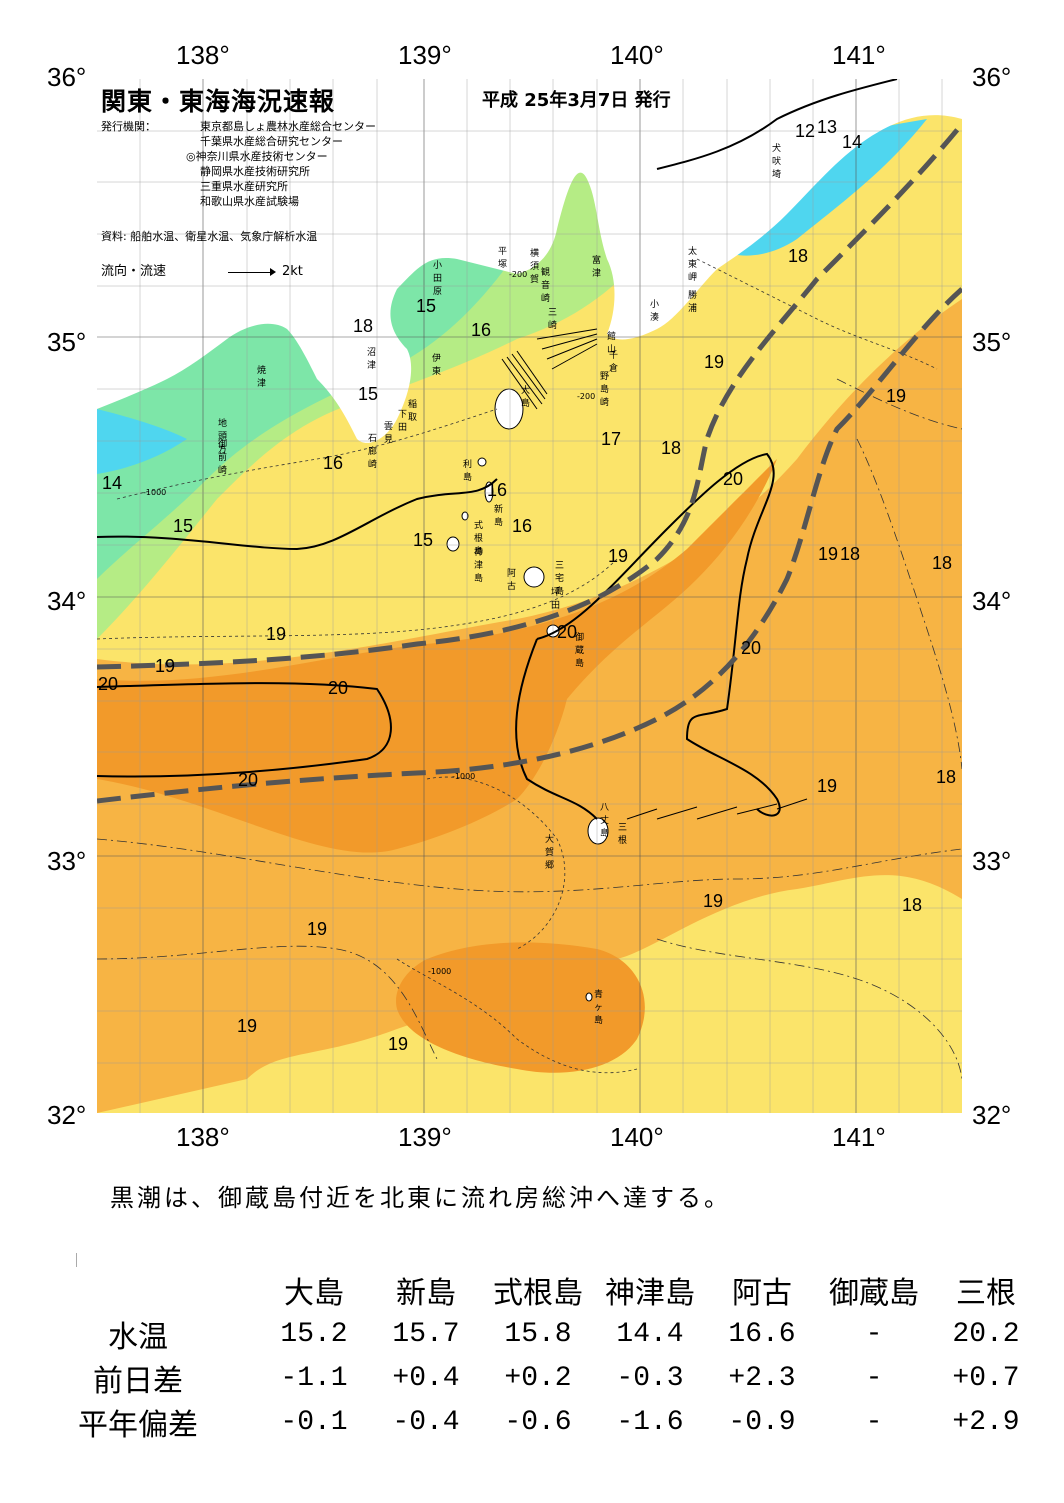 The image size is (1064, 1503). What do you see at coordinates (203, 55) in the screenshot?
I see `lon-label-138-top: 138°` at bounding box center [203, 55].